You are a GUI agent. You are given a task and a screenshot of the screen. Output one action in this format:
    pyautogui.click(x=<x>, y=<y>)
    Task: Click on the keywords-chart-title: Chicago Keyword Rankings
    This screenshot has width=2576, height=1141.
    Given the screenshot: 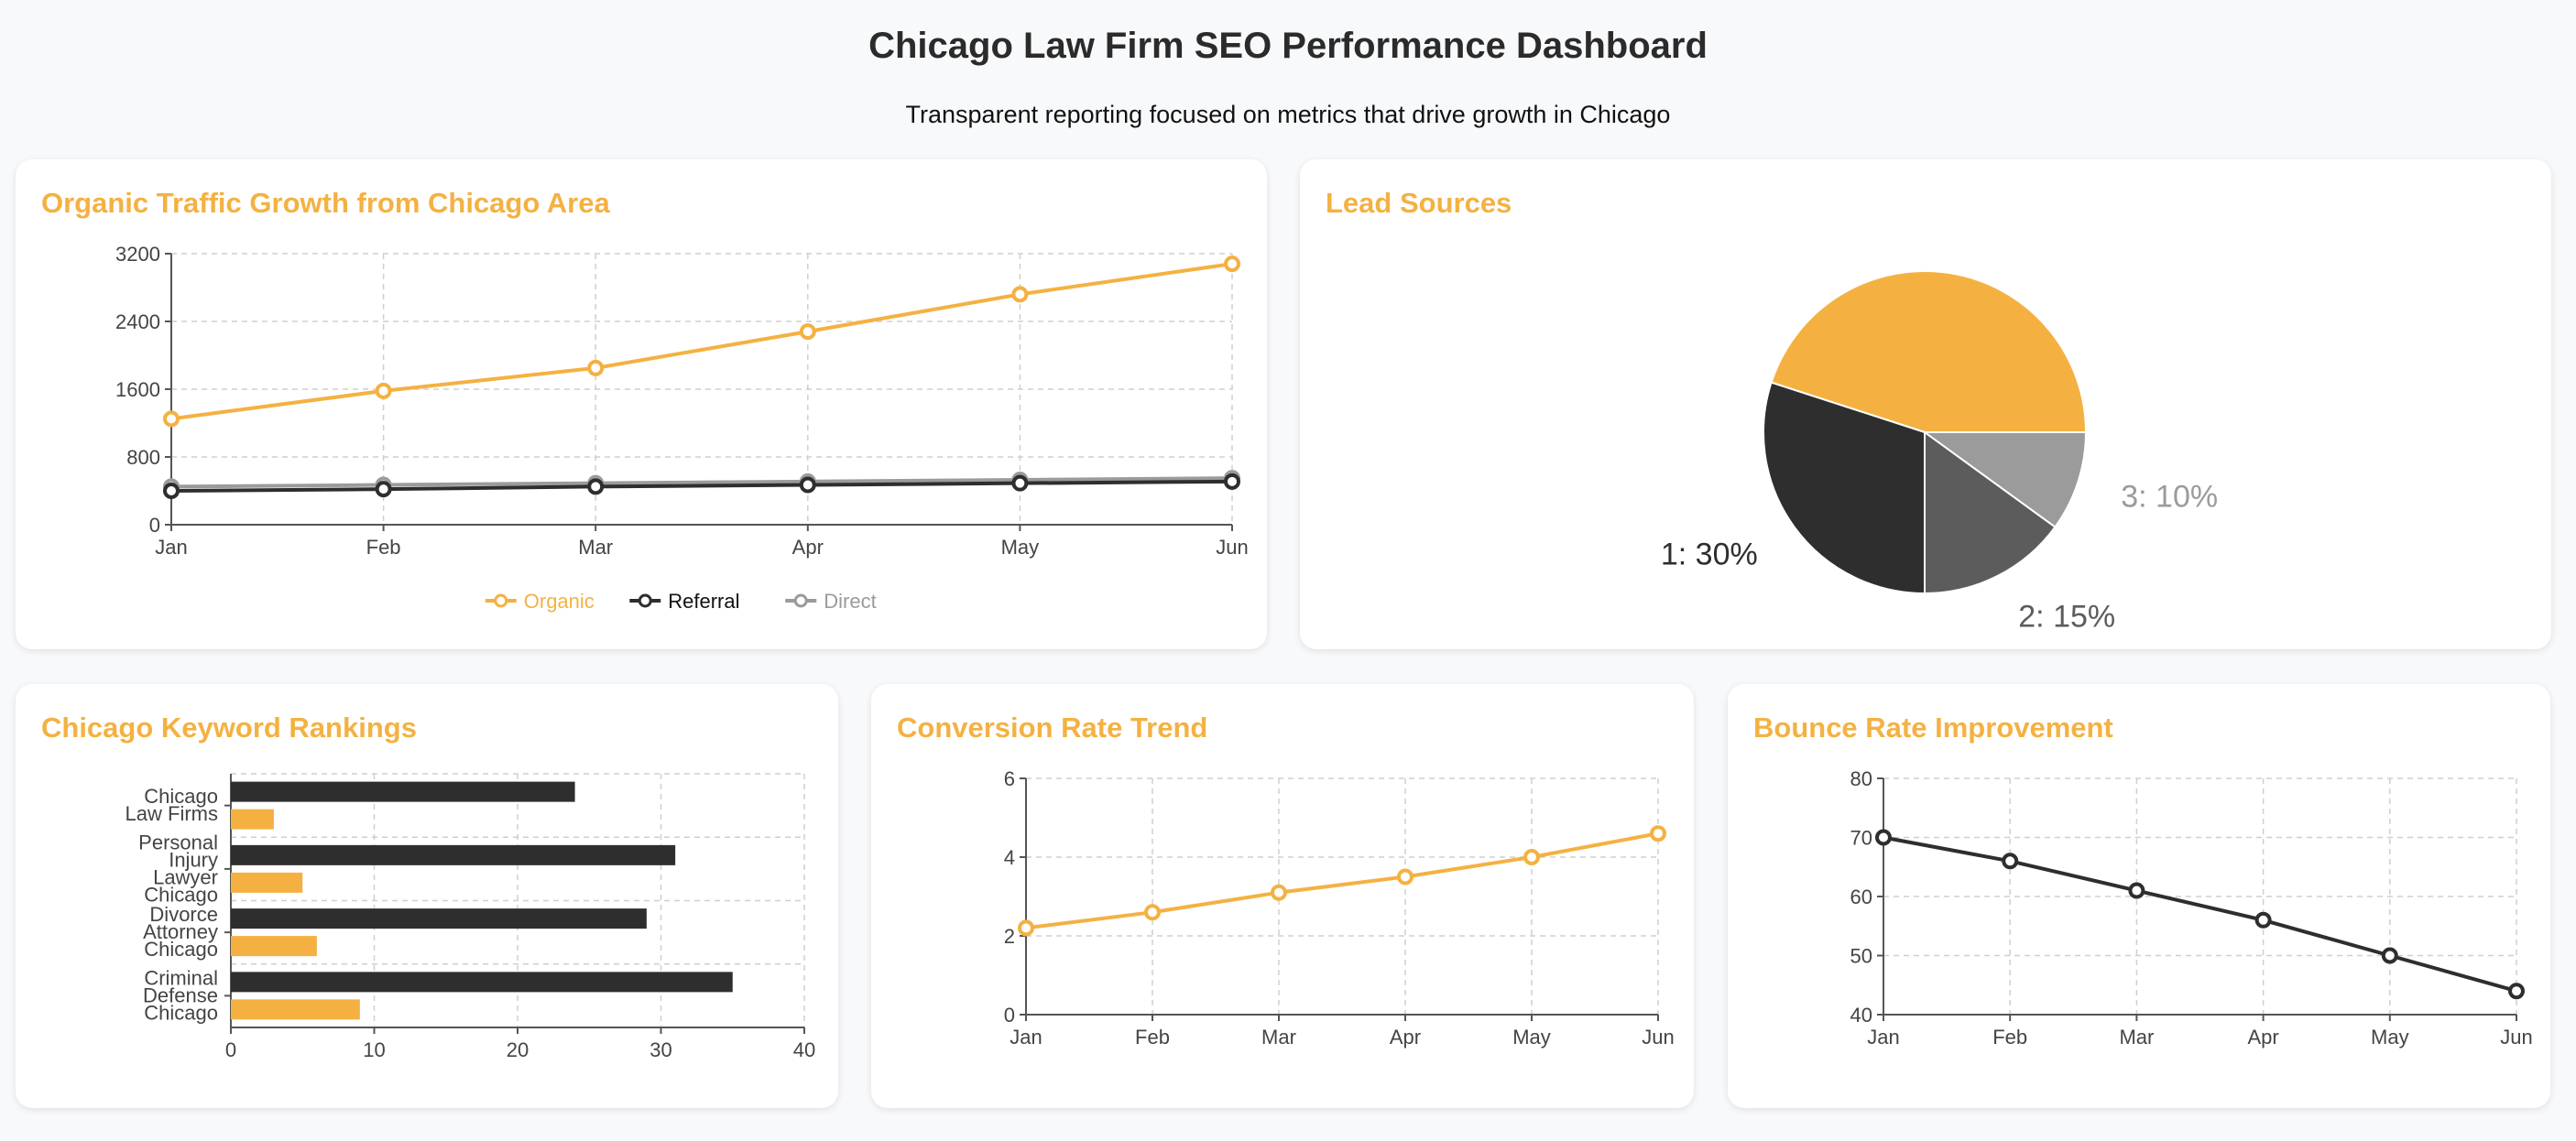 What is the action you would take?
    pyautogui.click(x=229, y=728)
    